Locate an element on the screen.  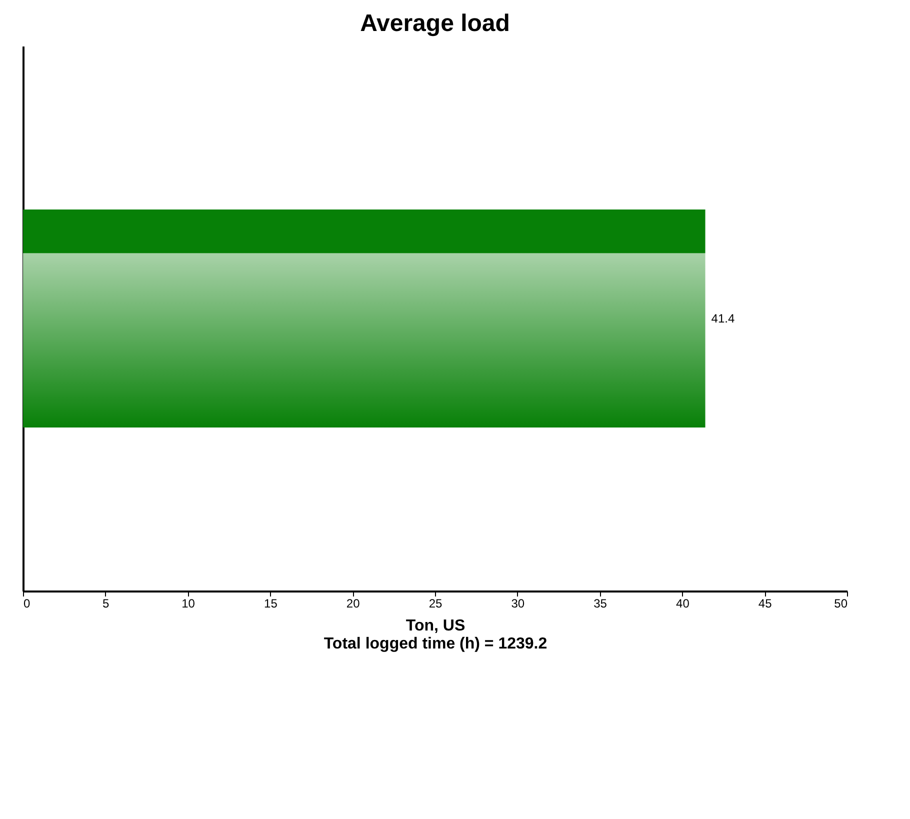
x-tick-label: 15 is located at coordinates (271, 603).